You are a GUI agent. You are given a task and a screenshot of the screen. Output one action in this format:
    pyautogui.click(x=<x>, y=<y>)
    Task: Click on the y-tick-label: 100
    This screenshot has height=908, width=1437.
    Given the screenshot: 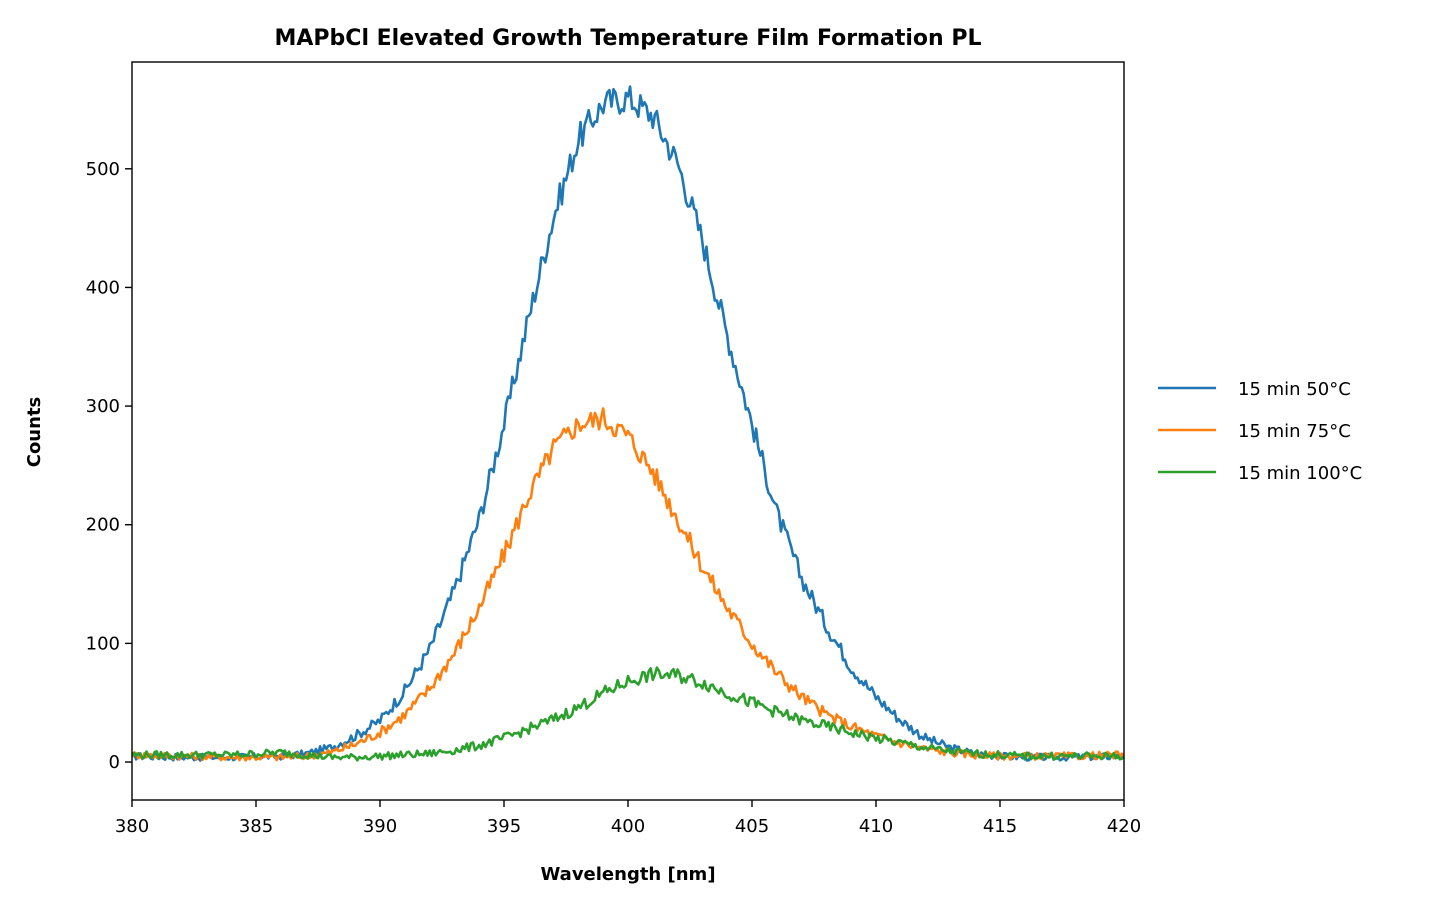 What is the action you would take?
    pyautogui.click(x=103, y=643)
    